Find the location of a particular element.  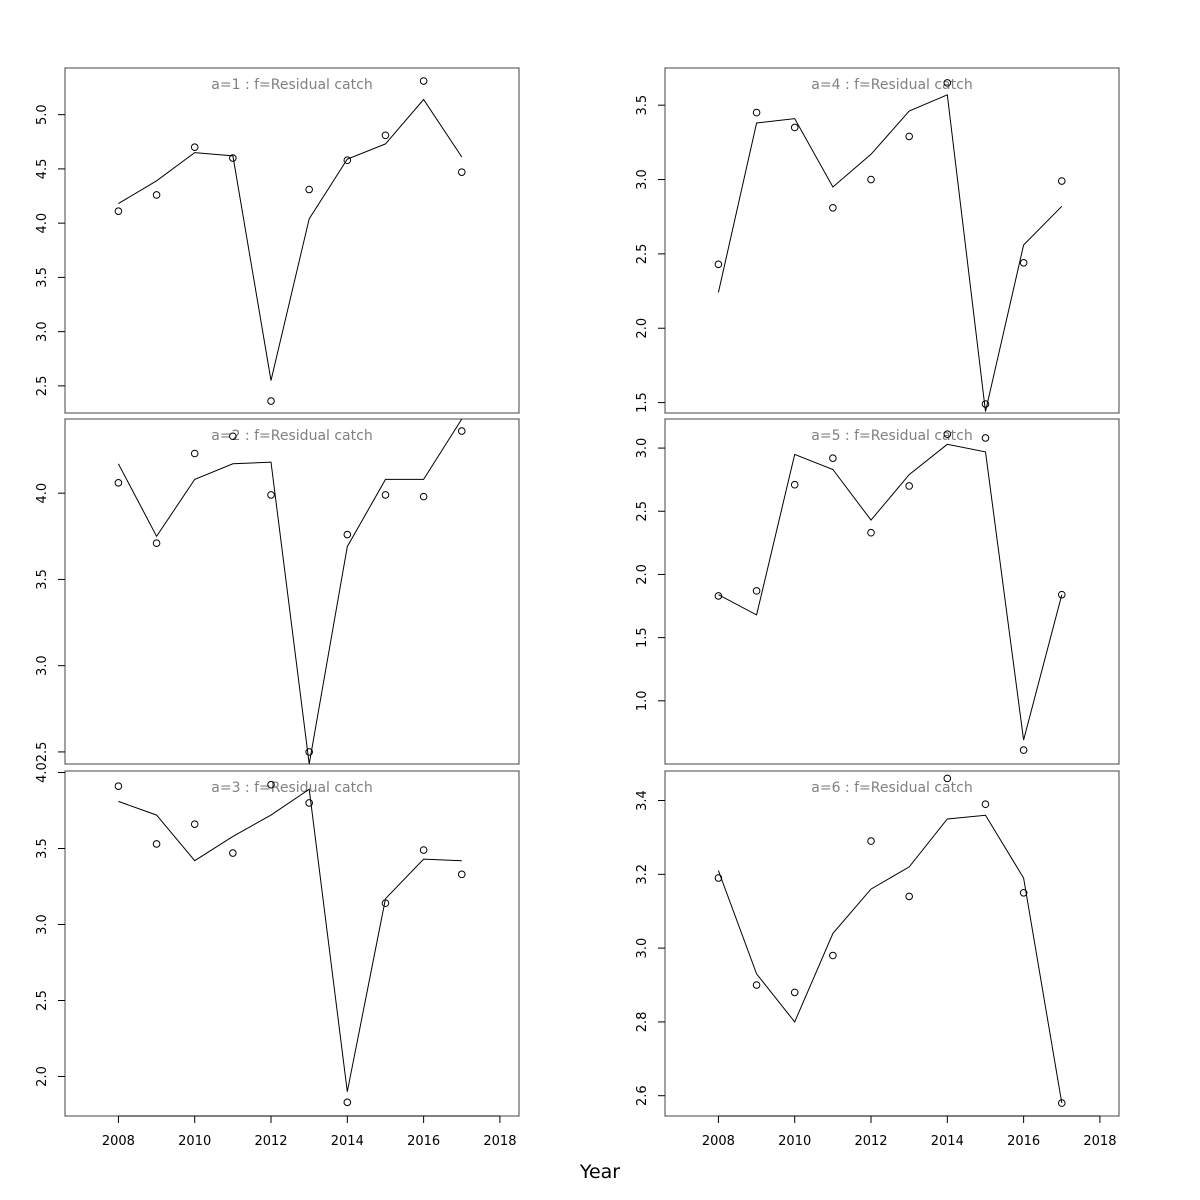

y-tick-label: 3.4 is located at coordinates (642, 800).